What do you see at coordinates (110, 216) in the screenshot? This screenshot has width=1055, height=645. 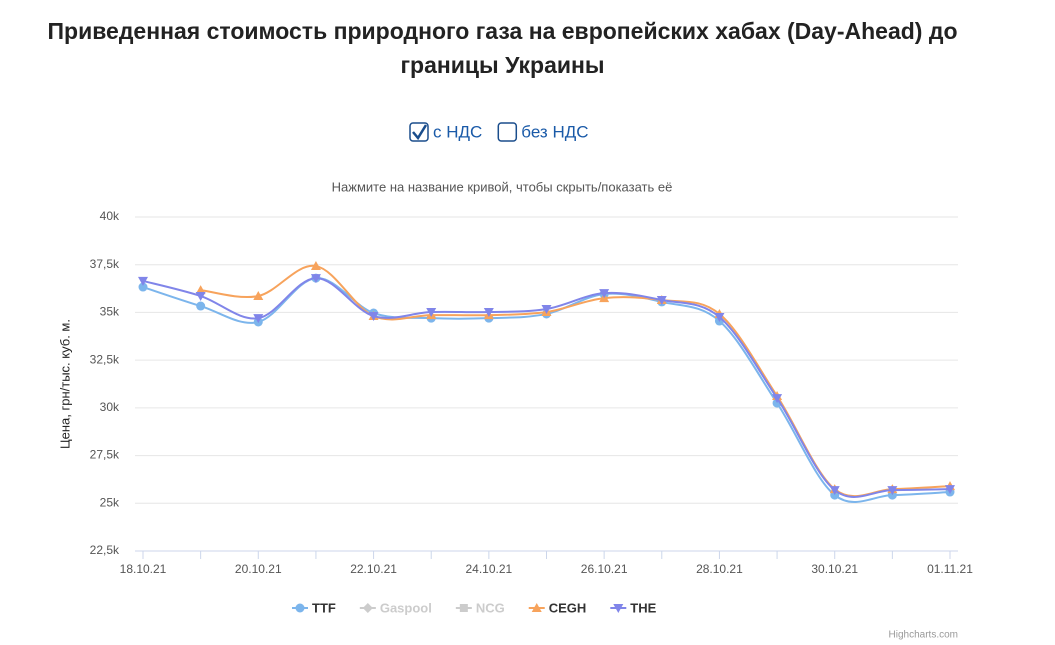 I see `y-tick-label: 40k` at bounding box center [110, 216].